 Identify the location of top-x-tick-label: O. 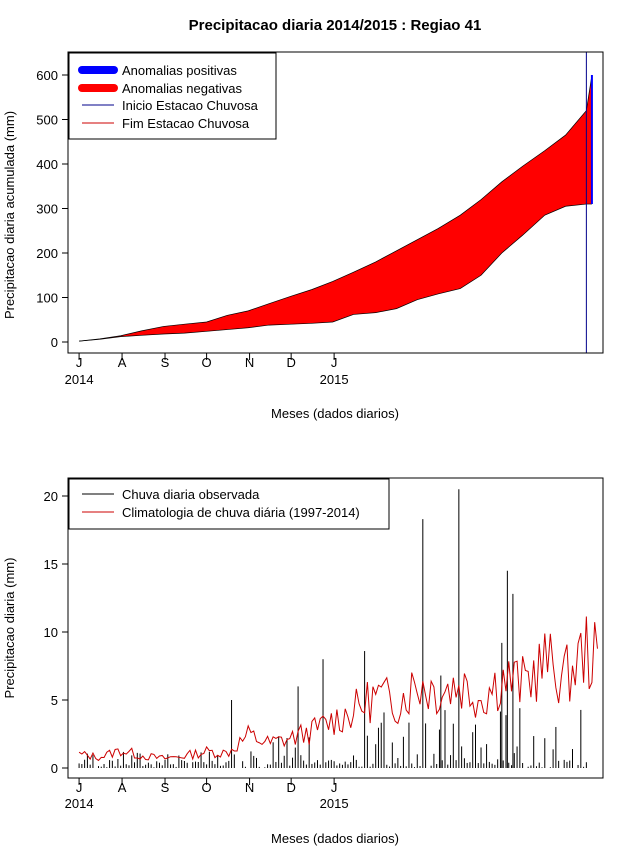
(207, 362).